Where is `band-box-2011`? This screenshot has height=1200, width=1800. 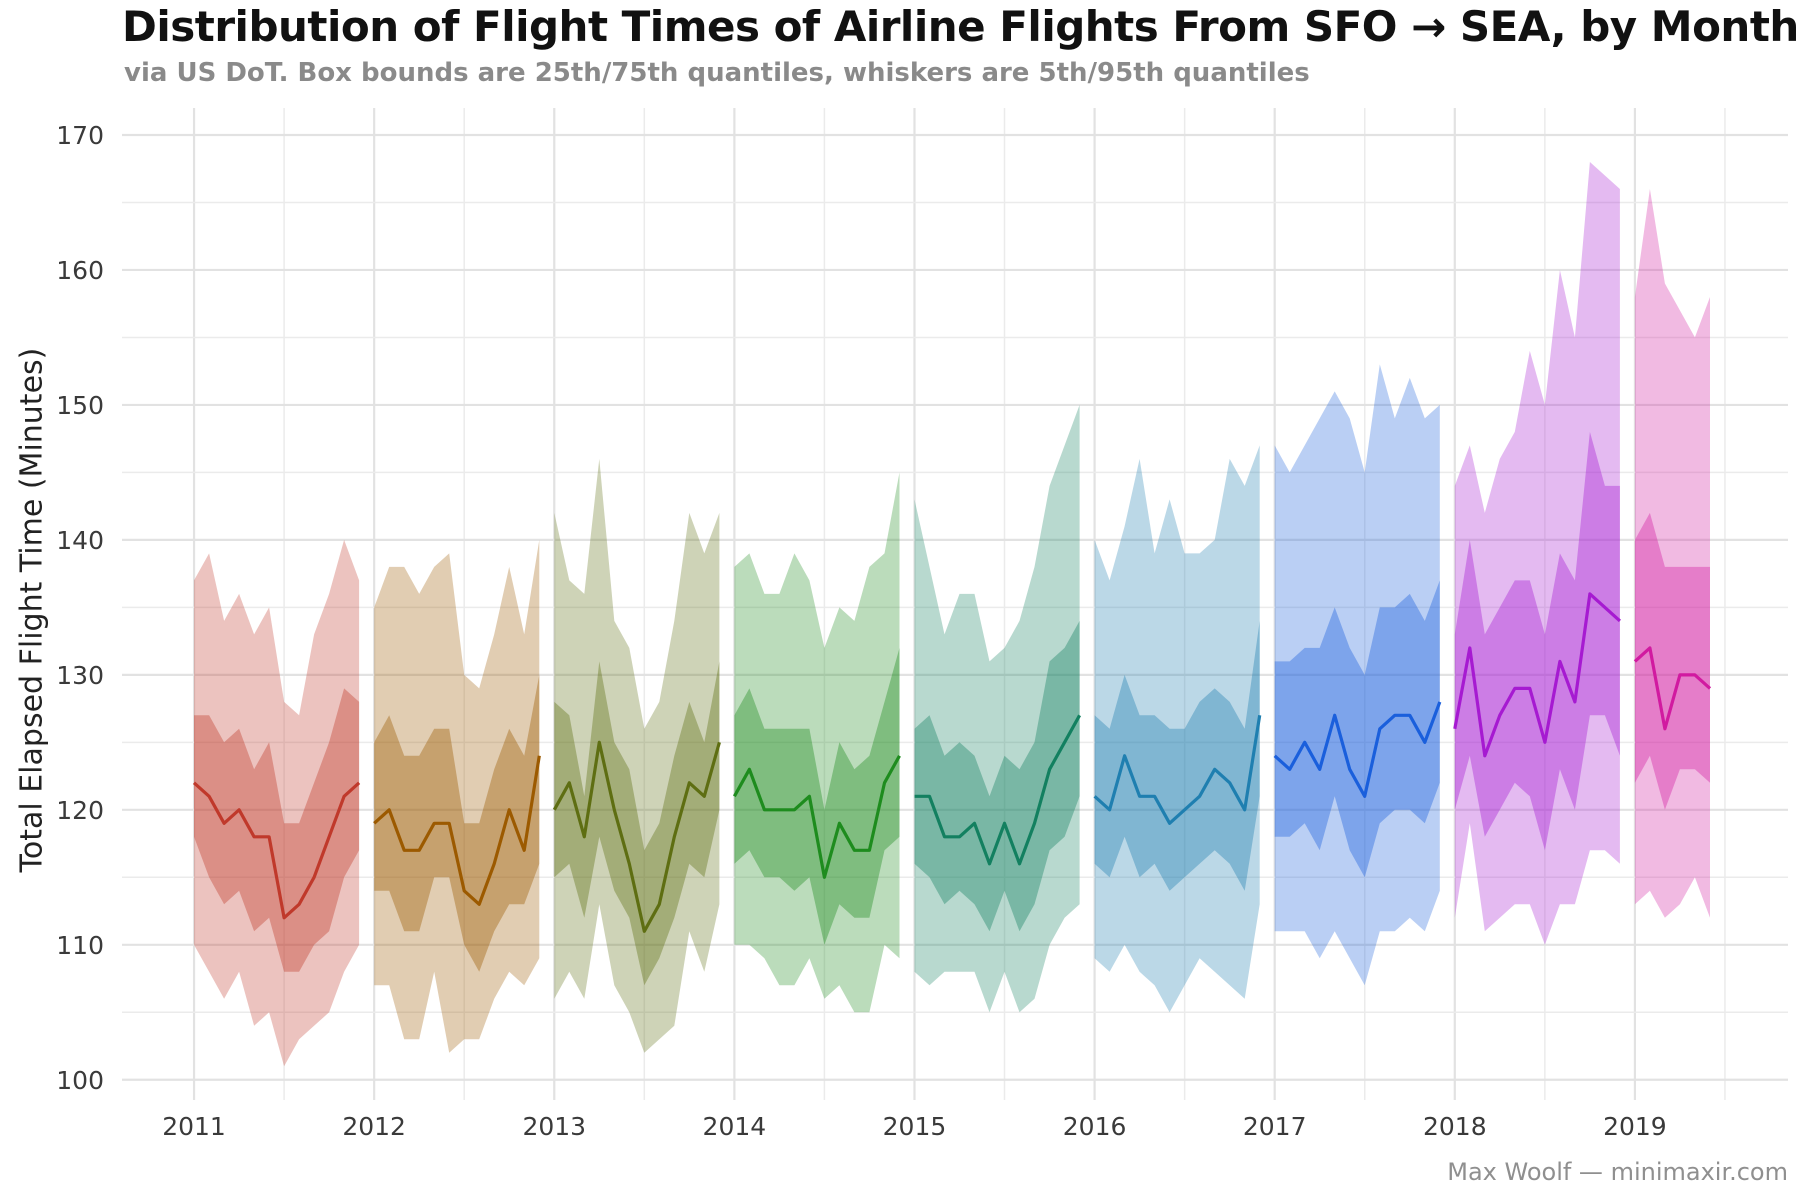
band-box-2011 is located at coordinates (277, 830).